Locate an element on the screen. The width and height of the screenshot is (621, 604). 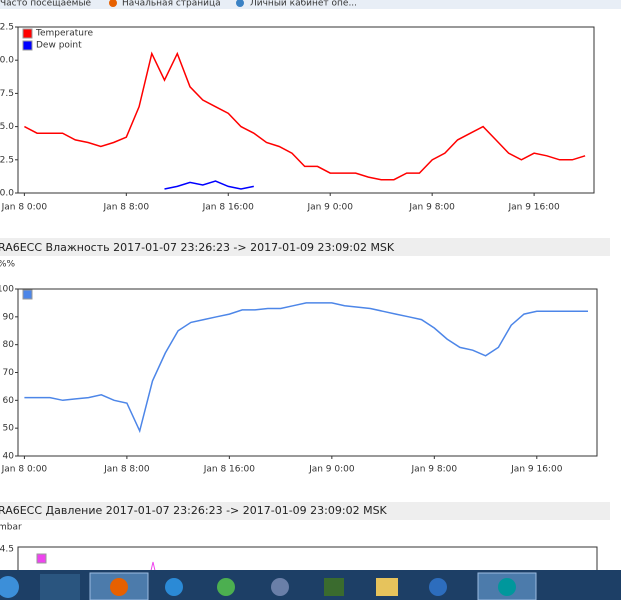
y-tick-label: 10.0 is located at coordinates (7, 61).